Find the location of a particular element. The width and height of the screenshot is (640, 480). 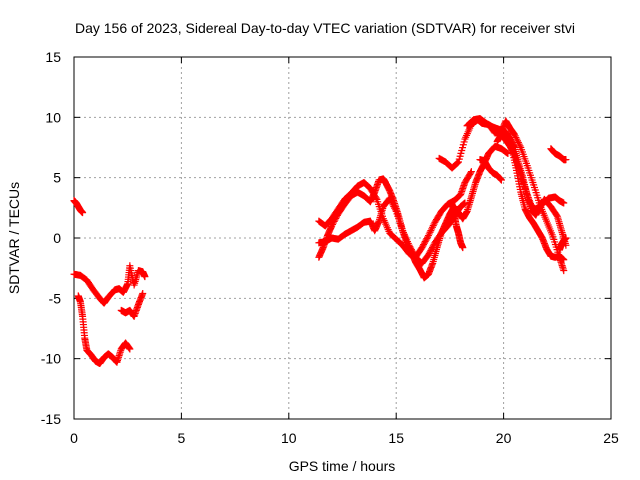

x-tick-label: 20 is located at coordinates (504, 438).